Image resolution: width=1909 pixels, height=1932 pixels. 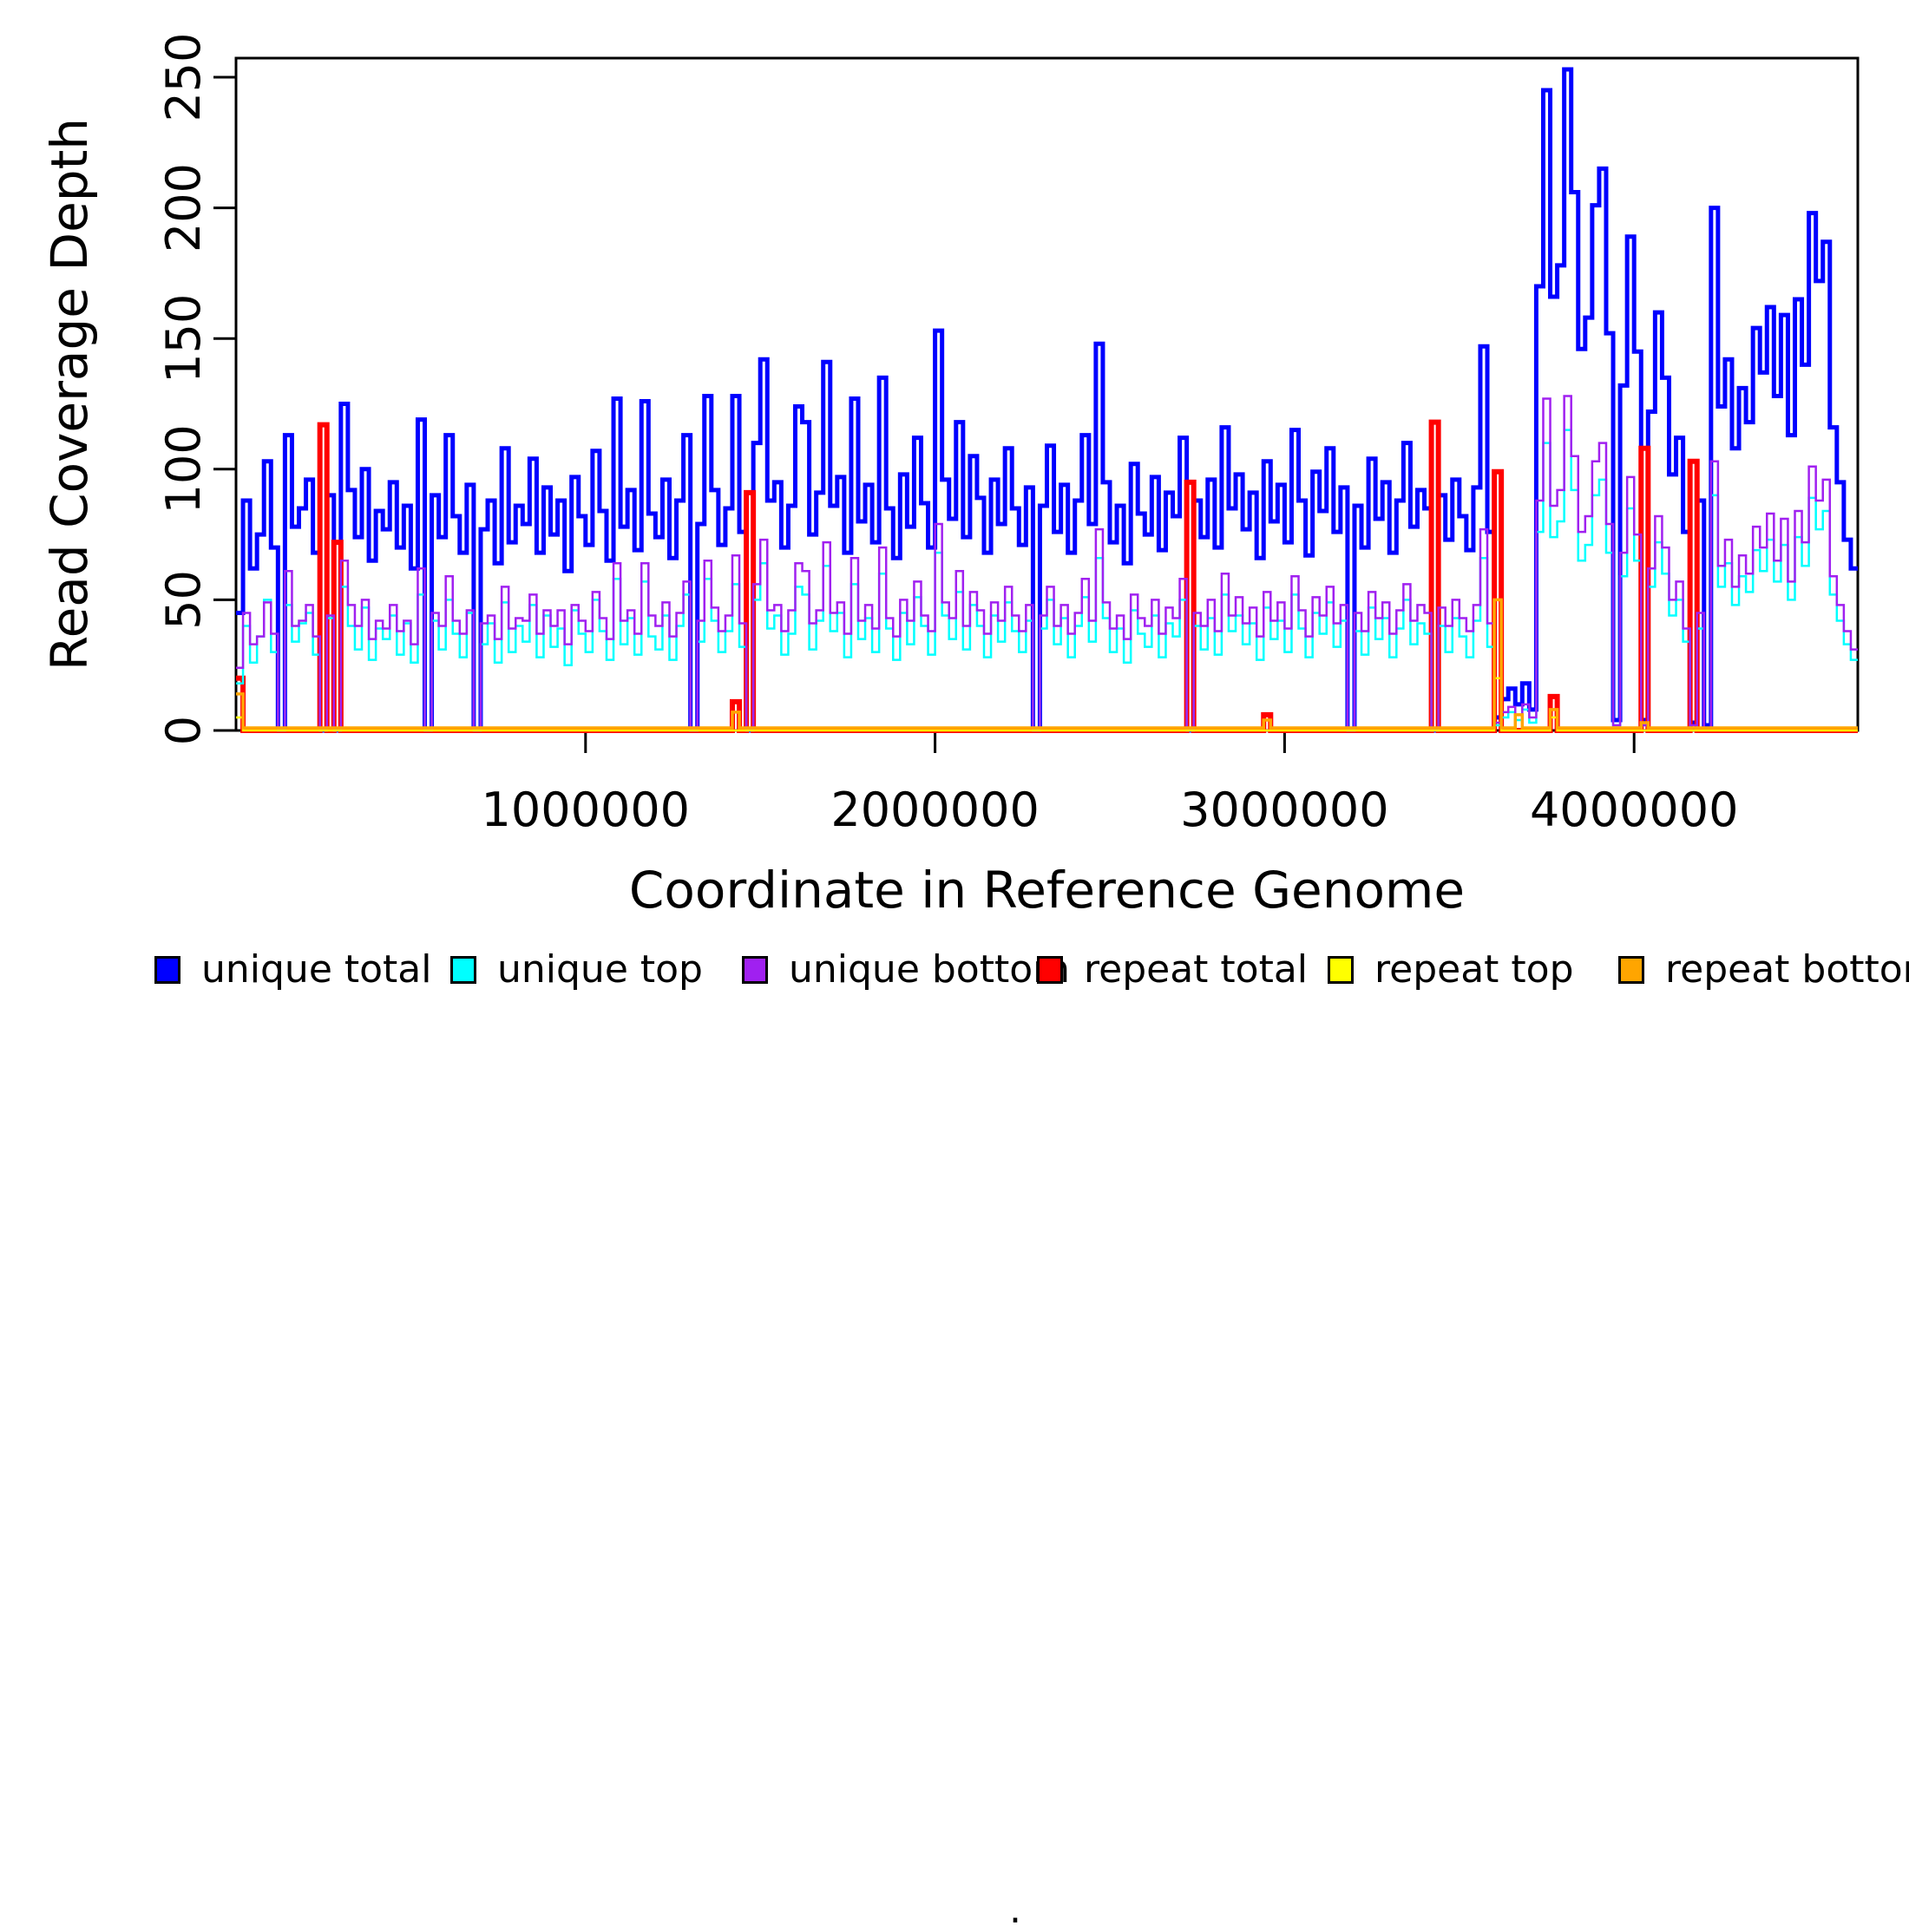 What do you see at coordinates (183, 600) in the screenshot?
I see `y-tick-label: 50` at bounding box center [183, 600].